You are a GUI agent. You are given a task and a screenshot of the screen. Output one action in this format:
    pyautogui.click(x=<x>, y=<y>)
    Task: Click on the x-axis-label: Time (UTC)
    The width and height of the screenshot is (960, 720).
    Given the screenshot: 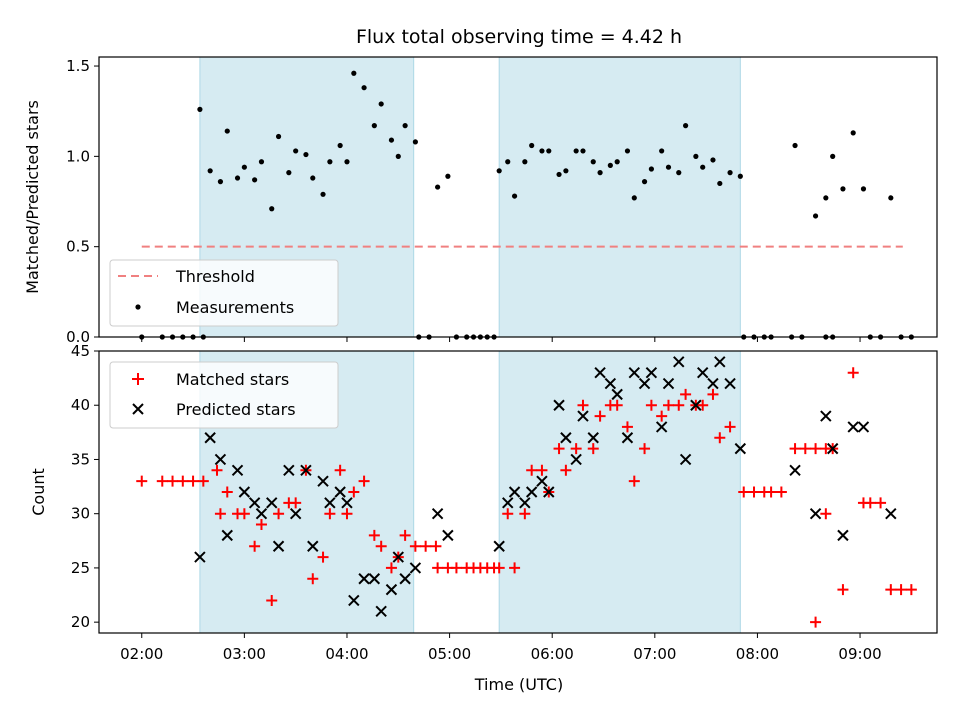 What is the action you would take?
    pyautogui.click(x=518, y=684)
    